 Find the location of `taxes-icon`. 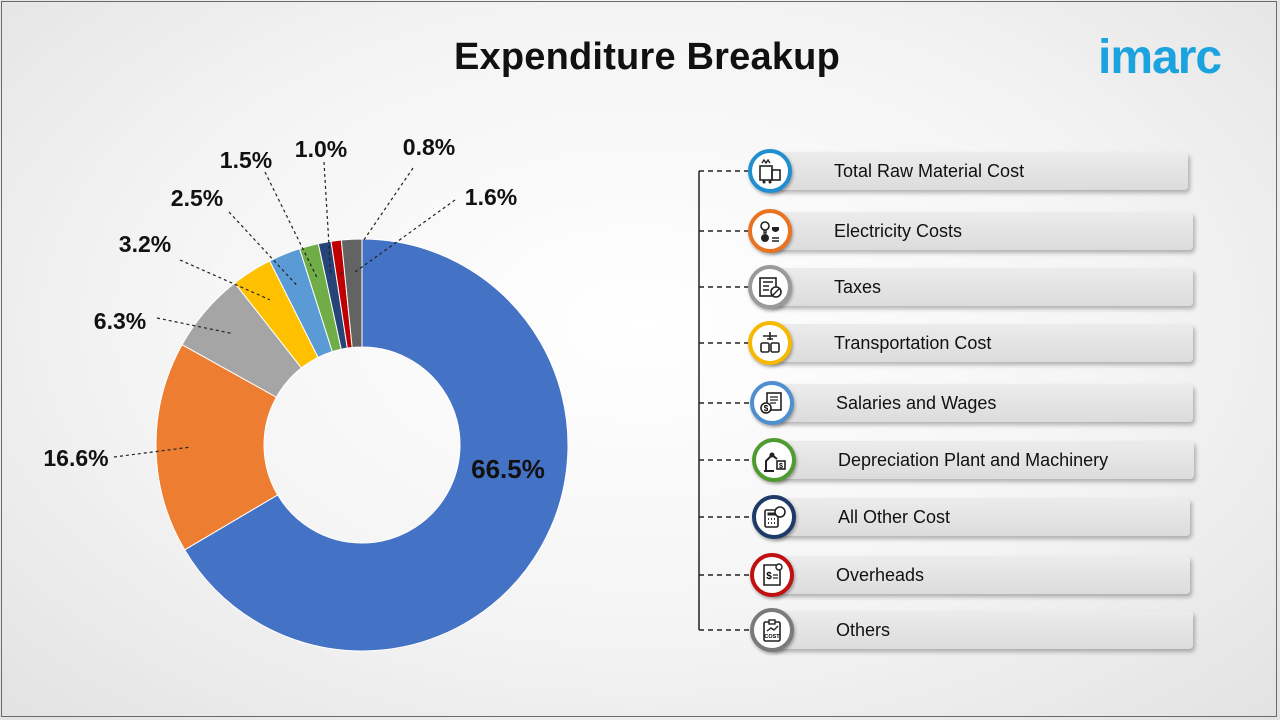

taxes-icon is located at coordinates (770, 287).